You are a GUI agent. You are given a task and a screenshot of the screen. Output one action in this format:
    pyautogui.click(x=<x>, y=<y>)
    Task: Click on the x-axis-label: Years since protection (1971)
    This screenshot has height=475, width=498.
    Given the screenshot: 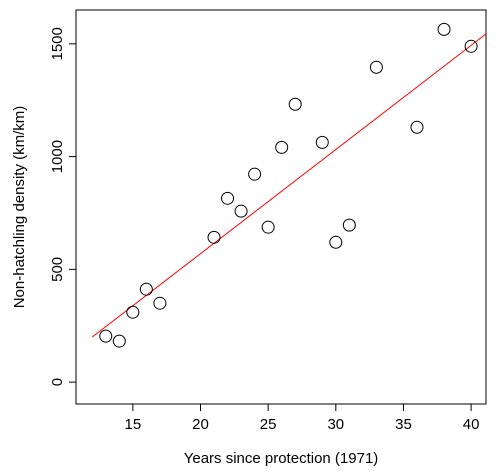 What is the action you would take?
    pyautogui.click(x=281, y=458)
    